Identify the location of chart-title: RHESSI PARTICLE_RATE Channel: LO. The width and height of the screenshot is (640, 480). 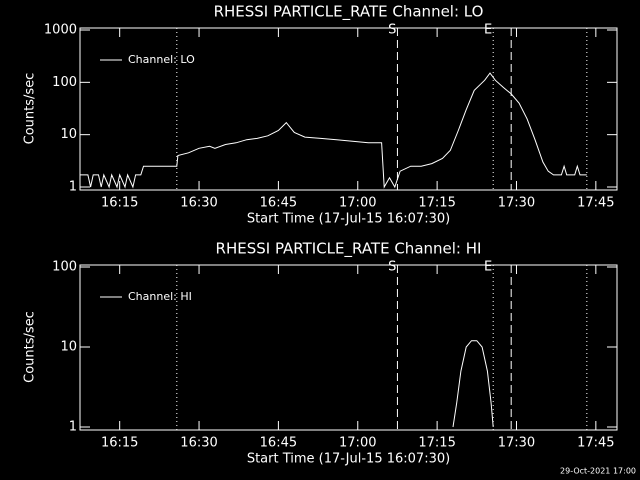
(349, 12).